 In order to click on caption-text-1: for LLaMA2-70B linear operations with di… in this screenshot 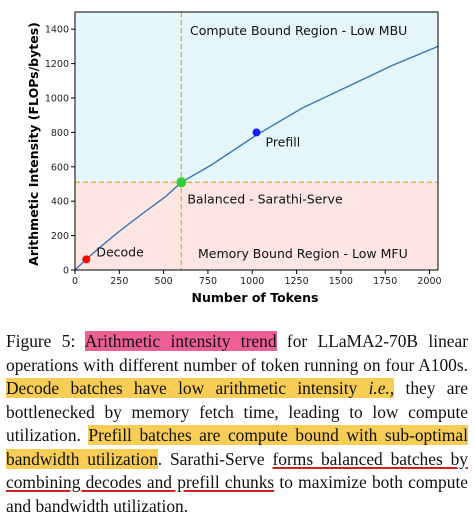, I will do `click(237, 353)`.